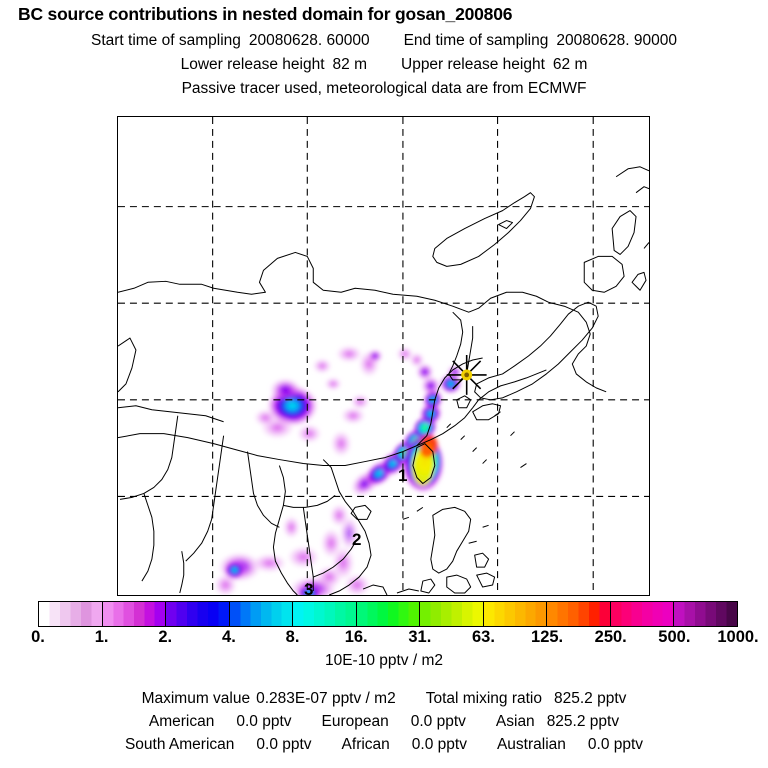 The height and width of the screenshot is (768, 768). I want to click on plume-field, so click(338, 470).